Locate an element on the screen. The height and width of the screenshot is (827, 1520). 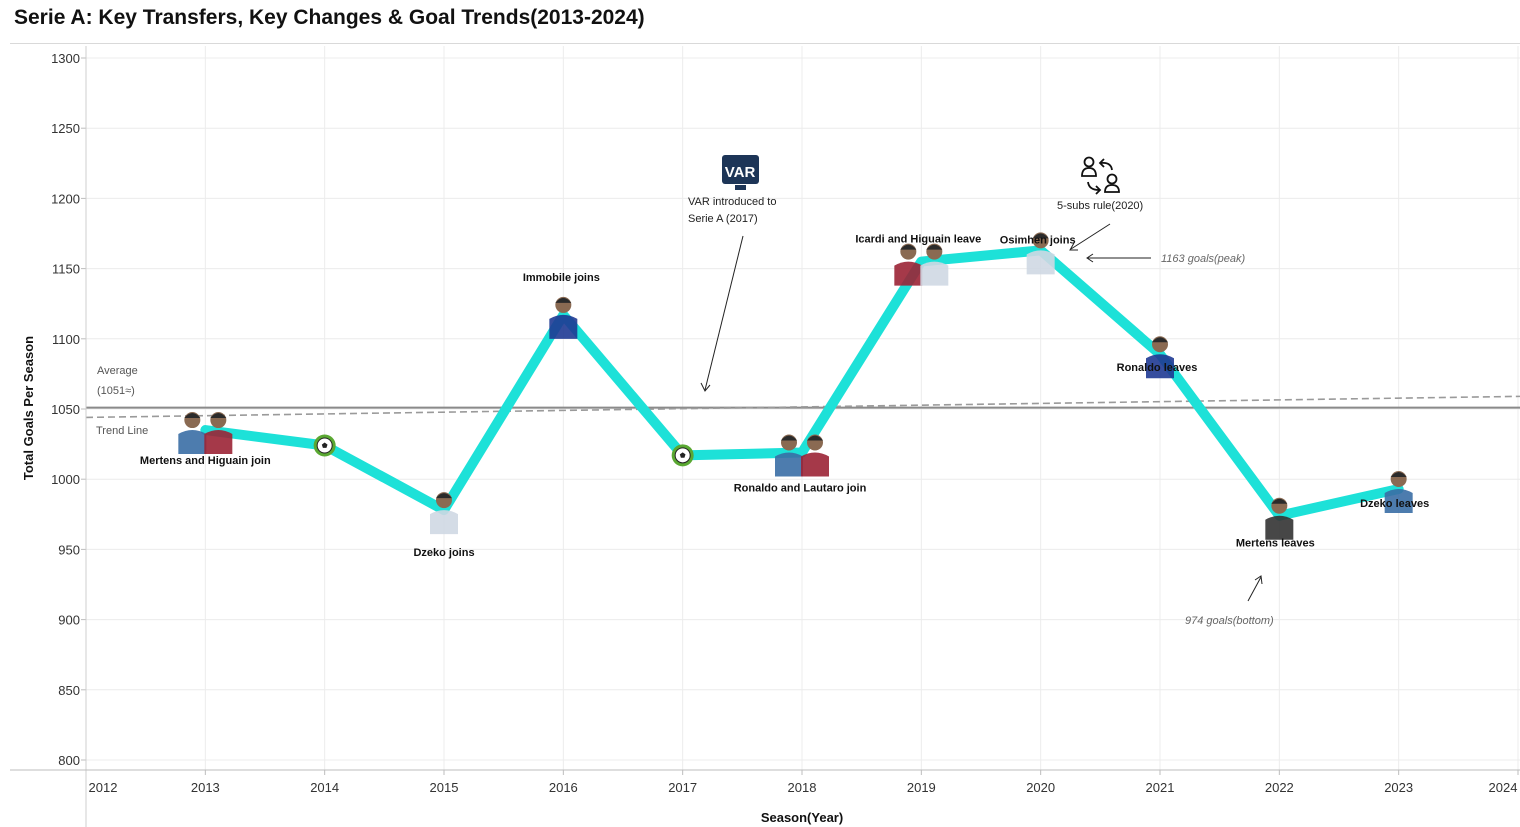
point-annotation-label: Icardi and Higuain leave is located at coordinates (918, 240).